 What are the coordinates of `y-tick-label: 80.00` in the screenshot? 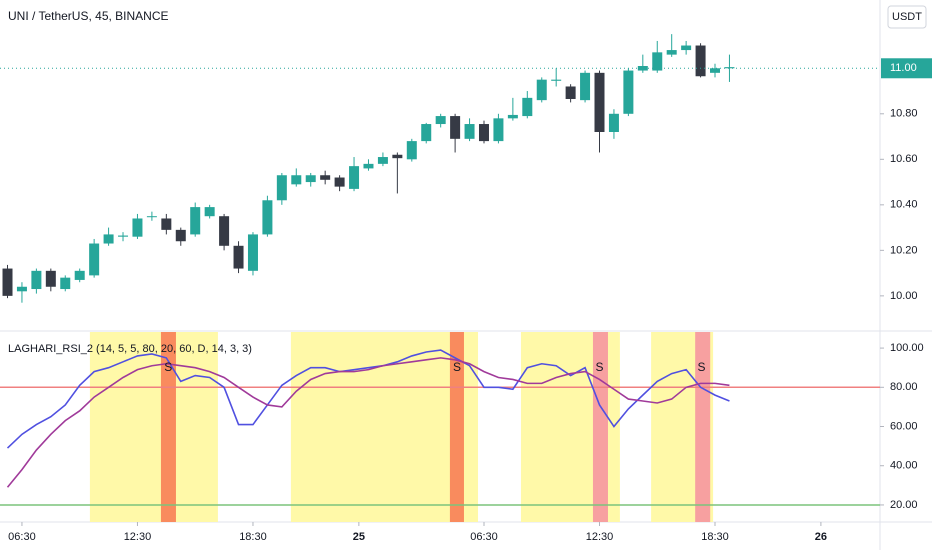 It's located at (904, 387).